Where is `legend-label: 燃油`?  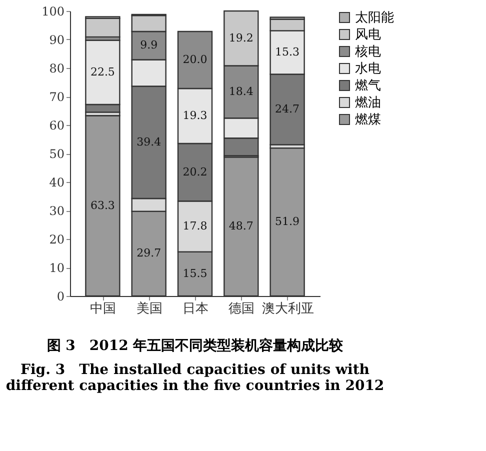 legend-label: 燃油 is located at coordinates (368, 103).